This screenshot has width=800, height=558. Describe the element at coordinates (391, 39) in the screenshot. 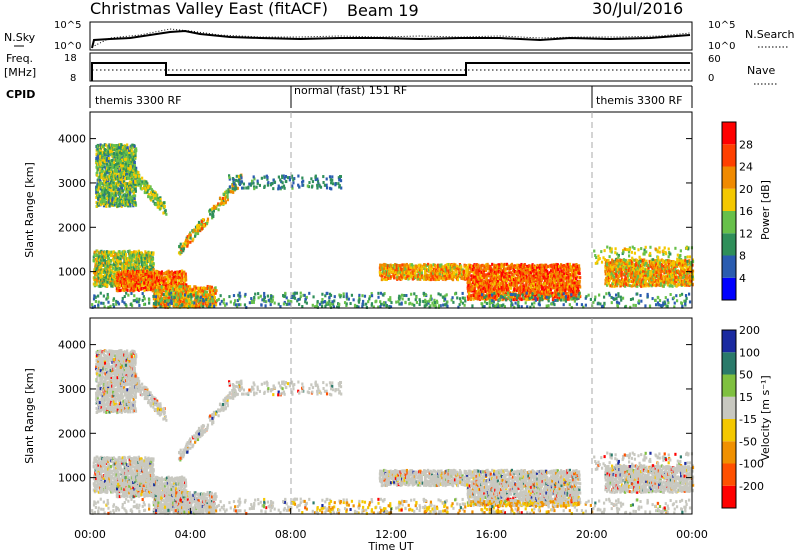

I see `nsky-series-line` at that location.